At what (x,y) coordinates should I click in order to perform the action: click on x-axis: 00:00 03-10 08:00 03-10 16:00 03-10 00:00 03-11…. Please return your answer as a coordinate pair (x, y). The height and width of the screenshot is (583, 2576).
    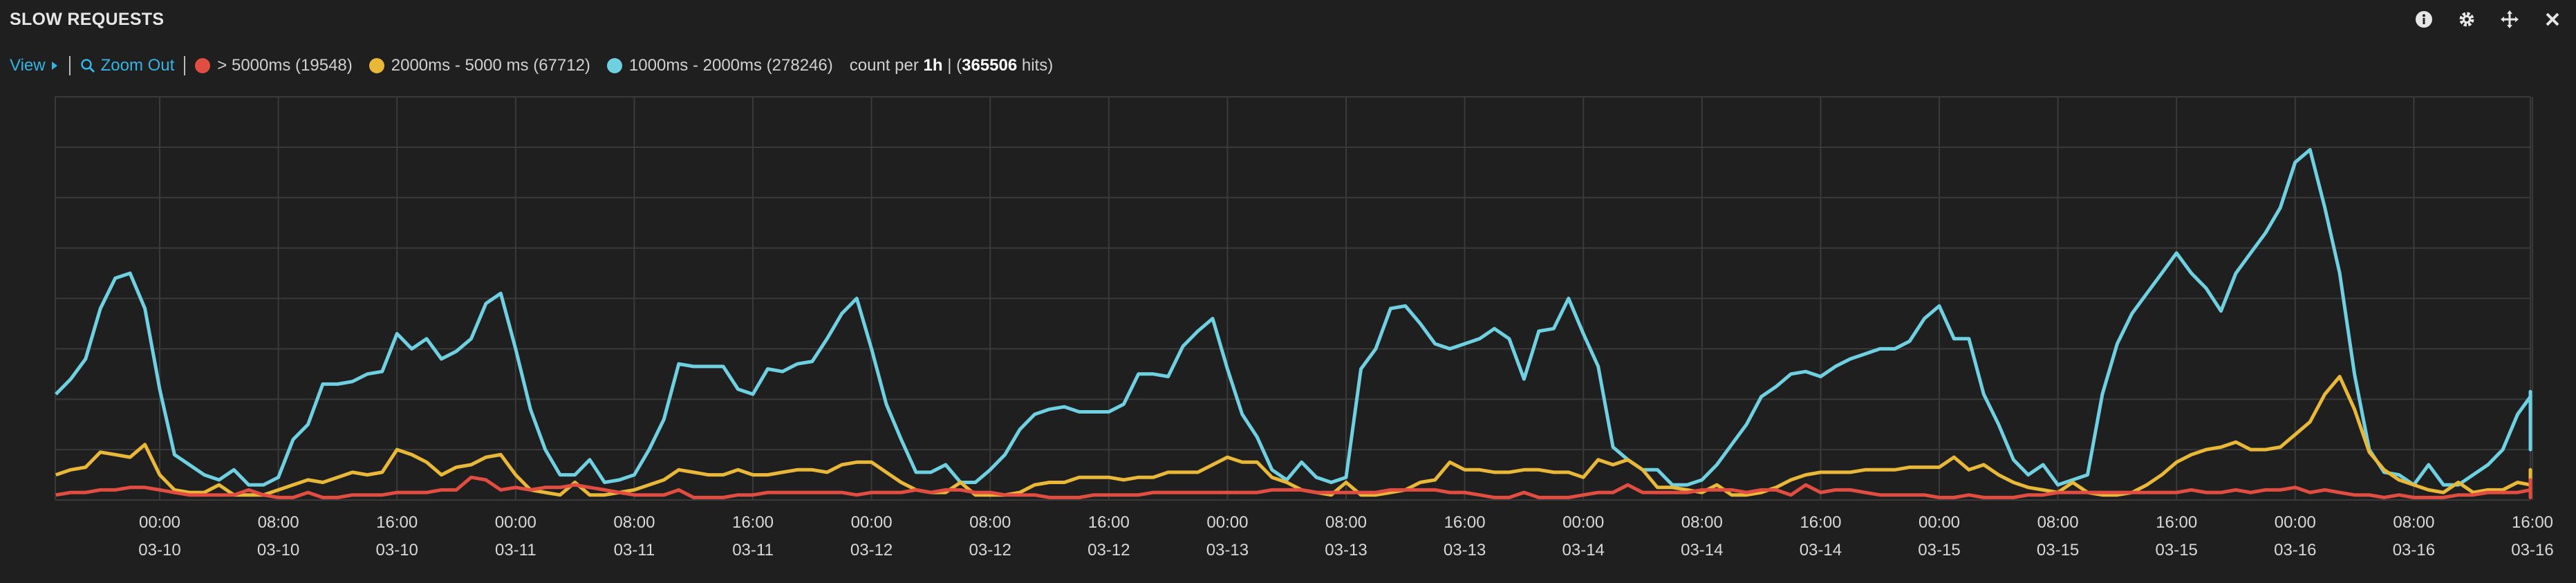
    Looking at the image, I should click on (1345, 536).